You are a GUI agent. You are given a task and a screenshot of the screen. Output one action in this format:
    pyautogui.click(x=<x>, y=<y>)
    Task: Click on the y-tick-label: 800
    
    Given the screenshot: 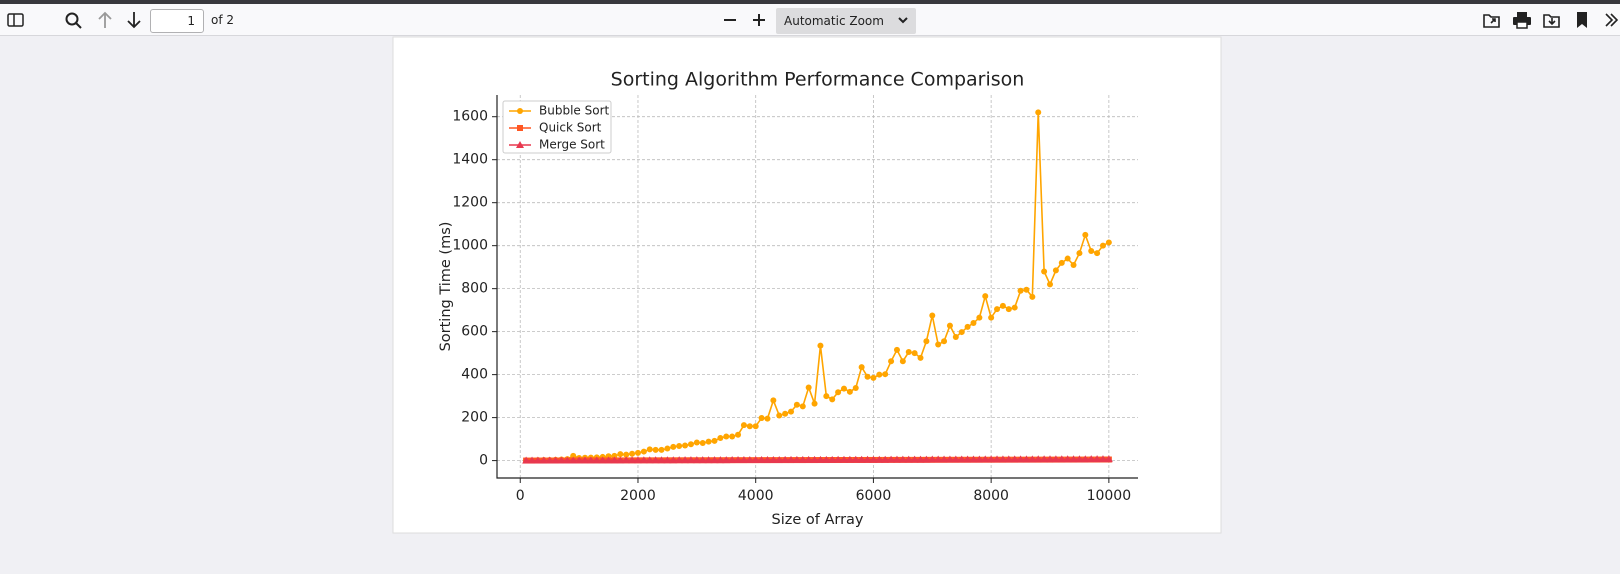 What is the action you would take?
    pyautogui.click(x=474, y=289)
    